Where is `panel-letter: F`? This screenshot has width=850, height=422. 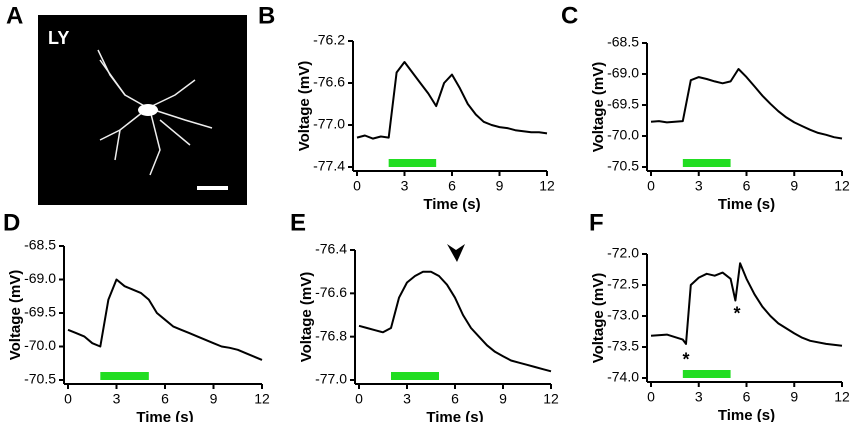 panel-letter: F is located at coordinates (596, 222).